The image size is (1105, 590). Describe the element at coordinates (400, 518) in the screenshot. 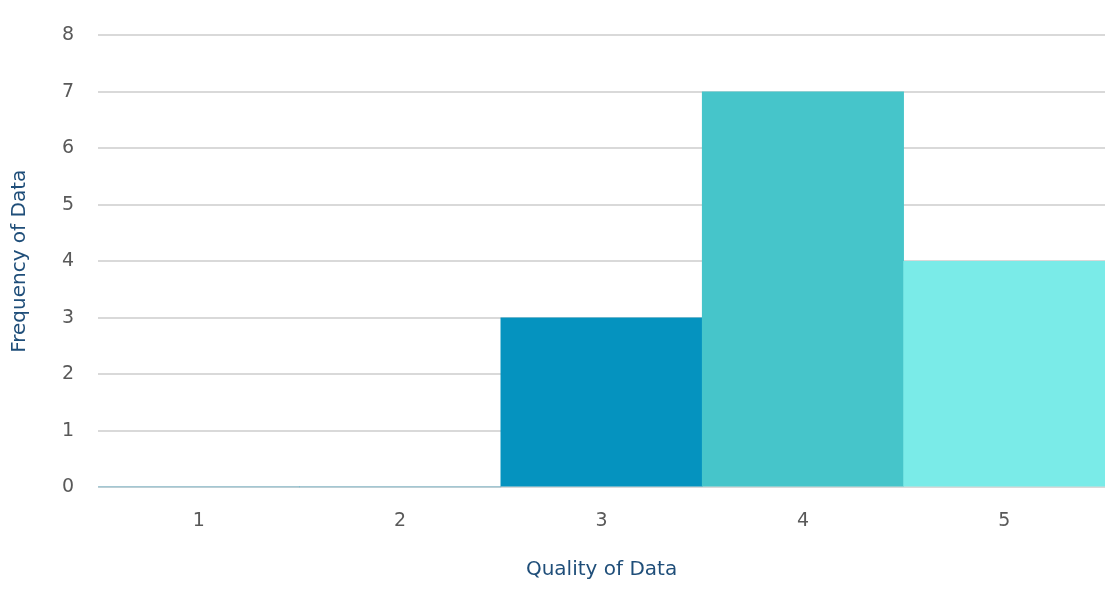

I see `x-tick-label: 2` at that location.